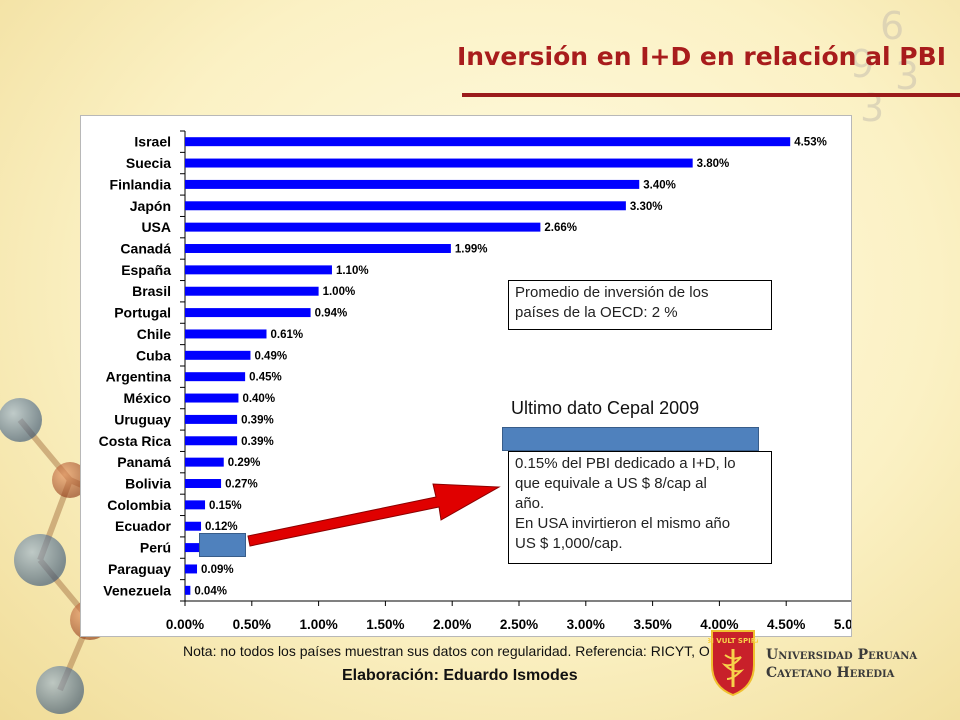  Describe the element at coordinates (286, 335) in the screenshot. I see `data-label: 0.61%` at that location.